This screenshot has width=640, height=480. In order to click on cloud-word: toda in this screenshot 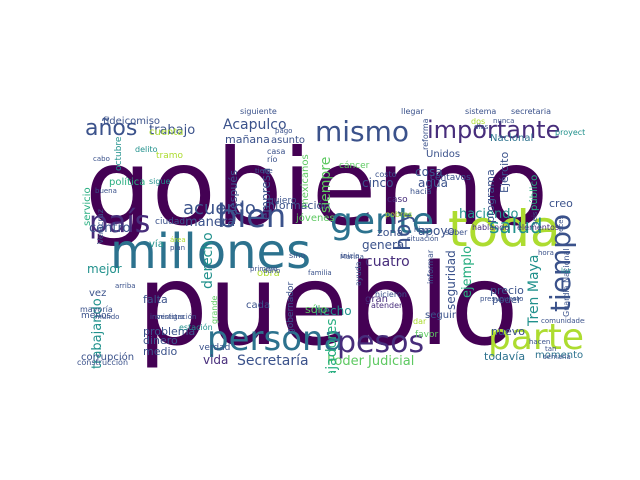, I will do `click(504, 229)`.